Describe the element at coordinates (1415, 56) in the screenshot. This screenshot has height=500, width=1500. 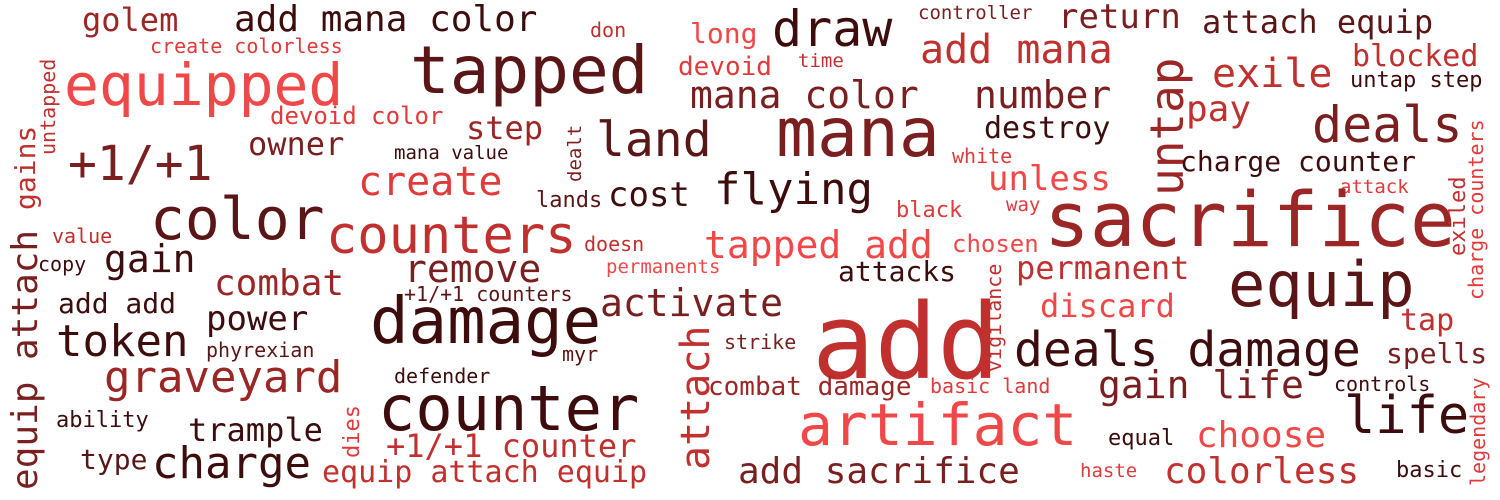
I see `cloud-word: blocked` at that location.